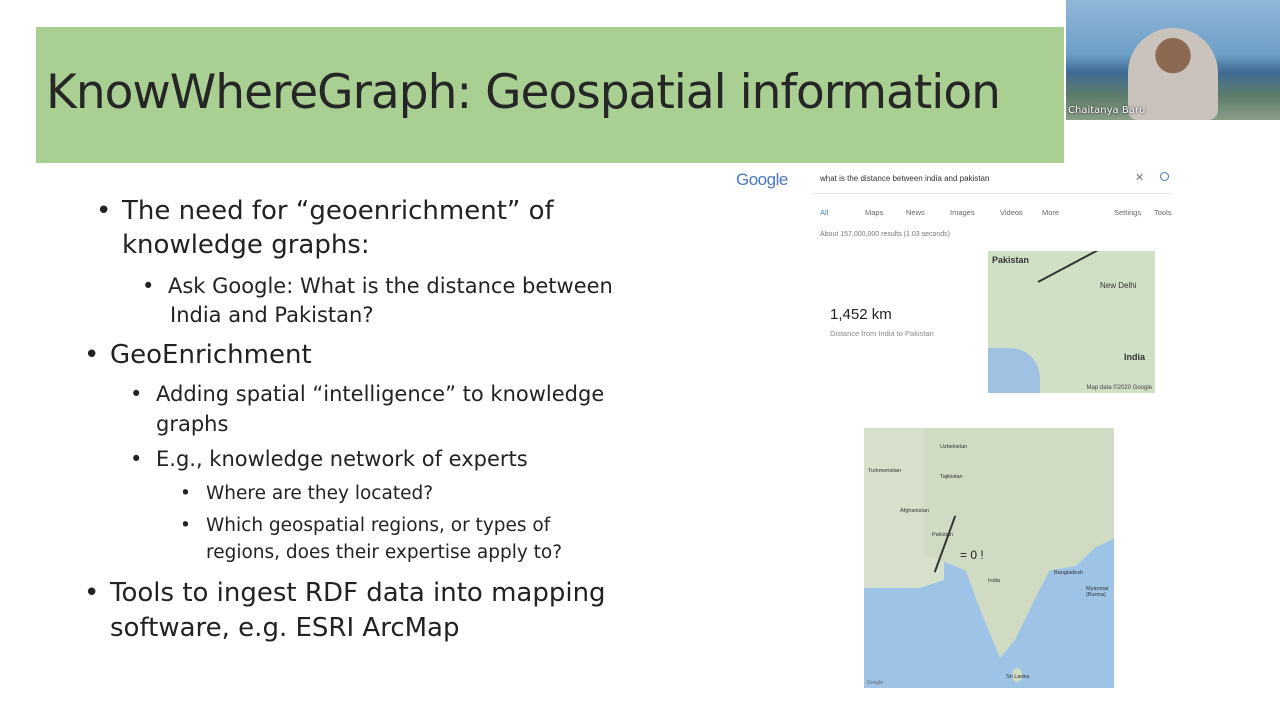  Describe the element at coordinates (943, 535) in the screenshot. I see `map-label: Pakistan` at that location.